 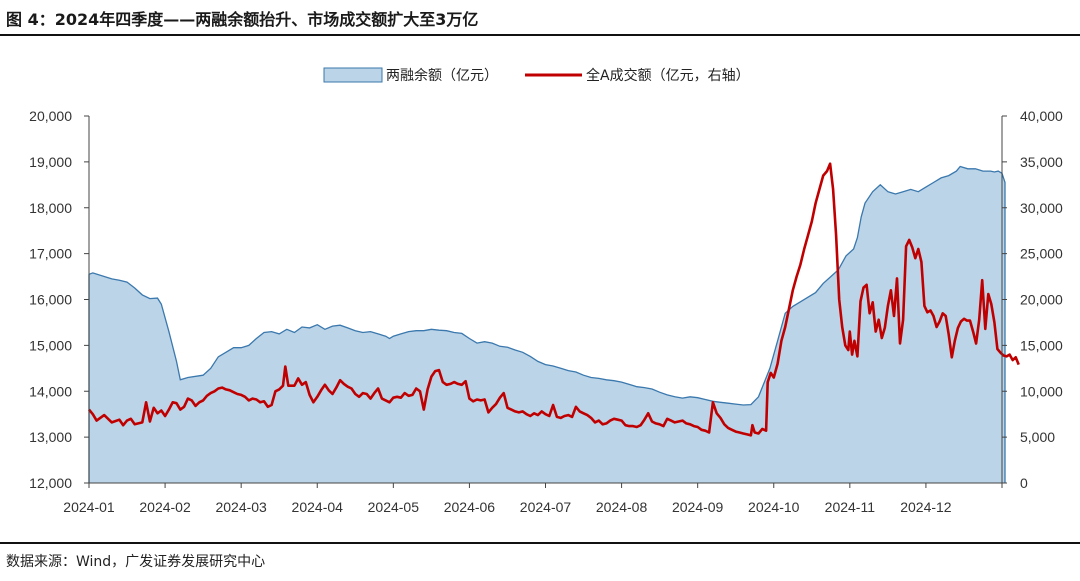 I want to click on x-tick-label: 2024-11, so click(x=850, y=507).